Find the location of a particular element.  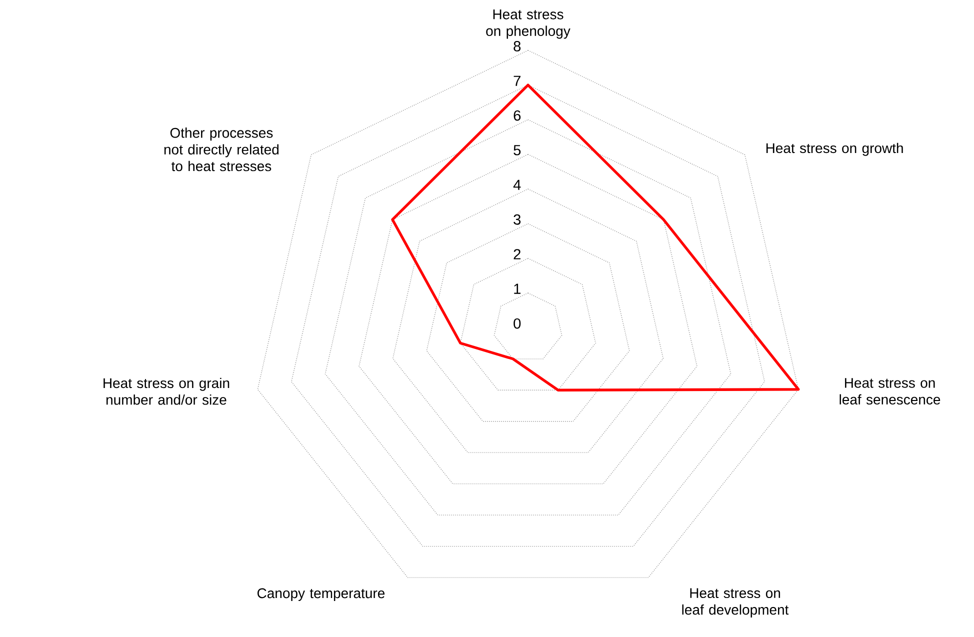

spoke-label: Heat stress on leaf development is located at coordinates (735, 603).